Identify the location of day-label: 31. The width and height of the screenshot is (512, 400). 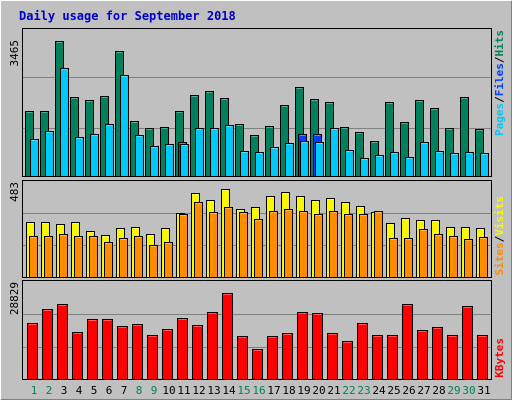
(483, 390).